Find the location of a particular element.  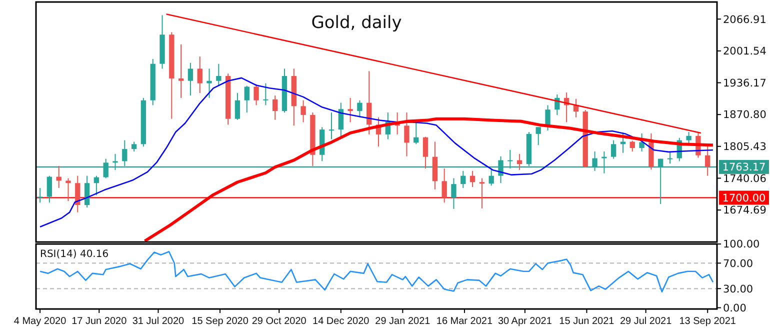

ref-line-label: 1763.17 is located at coordinates (744, 168).